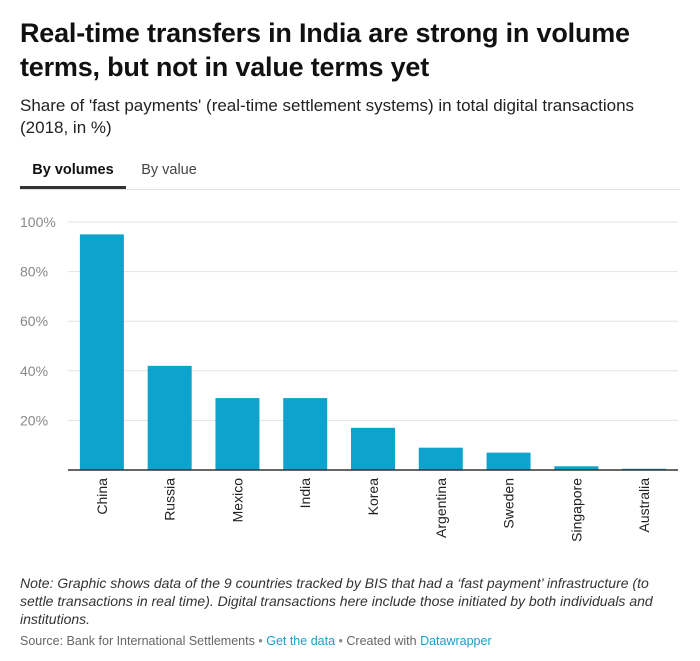 This screenshot has width=700, height=661. What do you see at coordinates (34, 321) in the screenshot?
I see `y-tick-label: 60%` at bounding box center [34, 321].